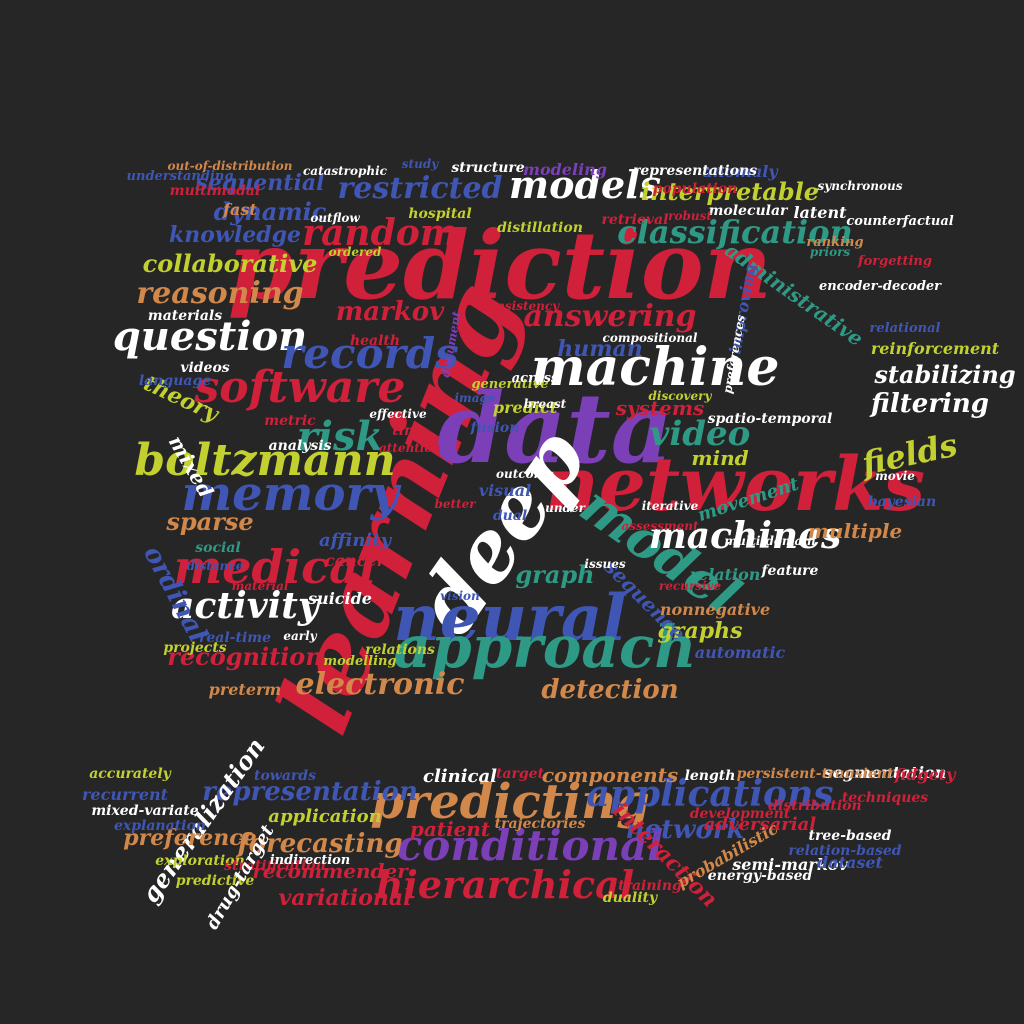  Describe the element at coordinates (681, 396) in the screenshot. I see `word: discovery` at that location.